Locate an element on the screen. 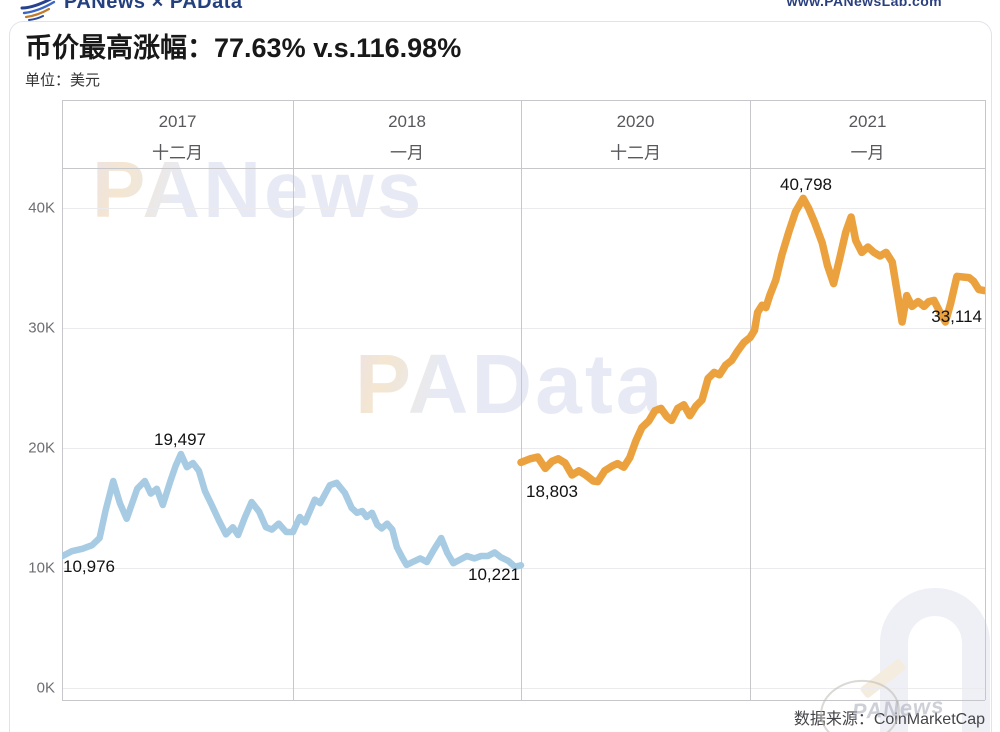 The width and height of the screenshot is (1000, 732). data-point-label: 10,221 is located at coordinates (494, 574).